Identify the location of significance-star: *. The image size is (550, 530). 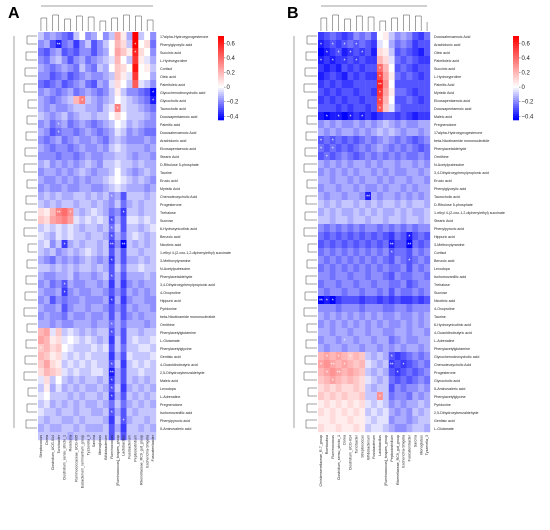
(124, 214).